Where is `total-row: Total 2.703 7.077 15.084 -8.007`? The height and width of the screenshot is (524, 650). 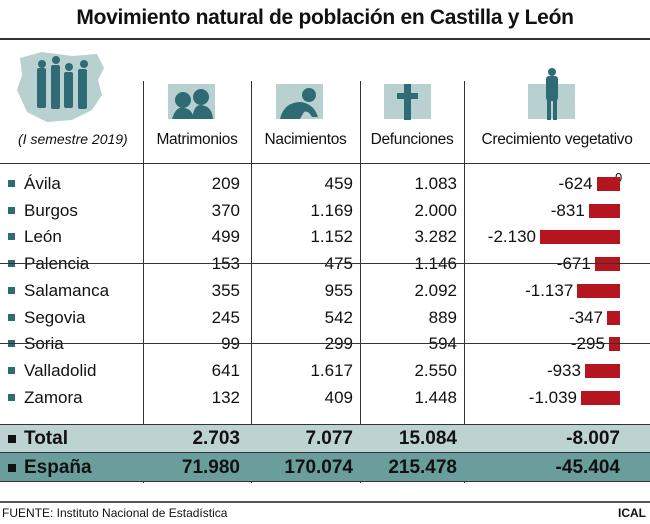 total-row: Total 2.703 7.077 15.084 -8.007 is located at coordinates (325, 438).